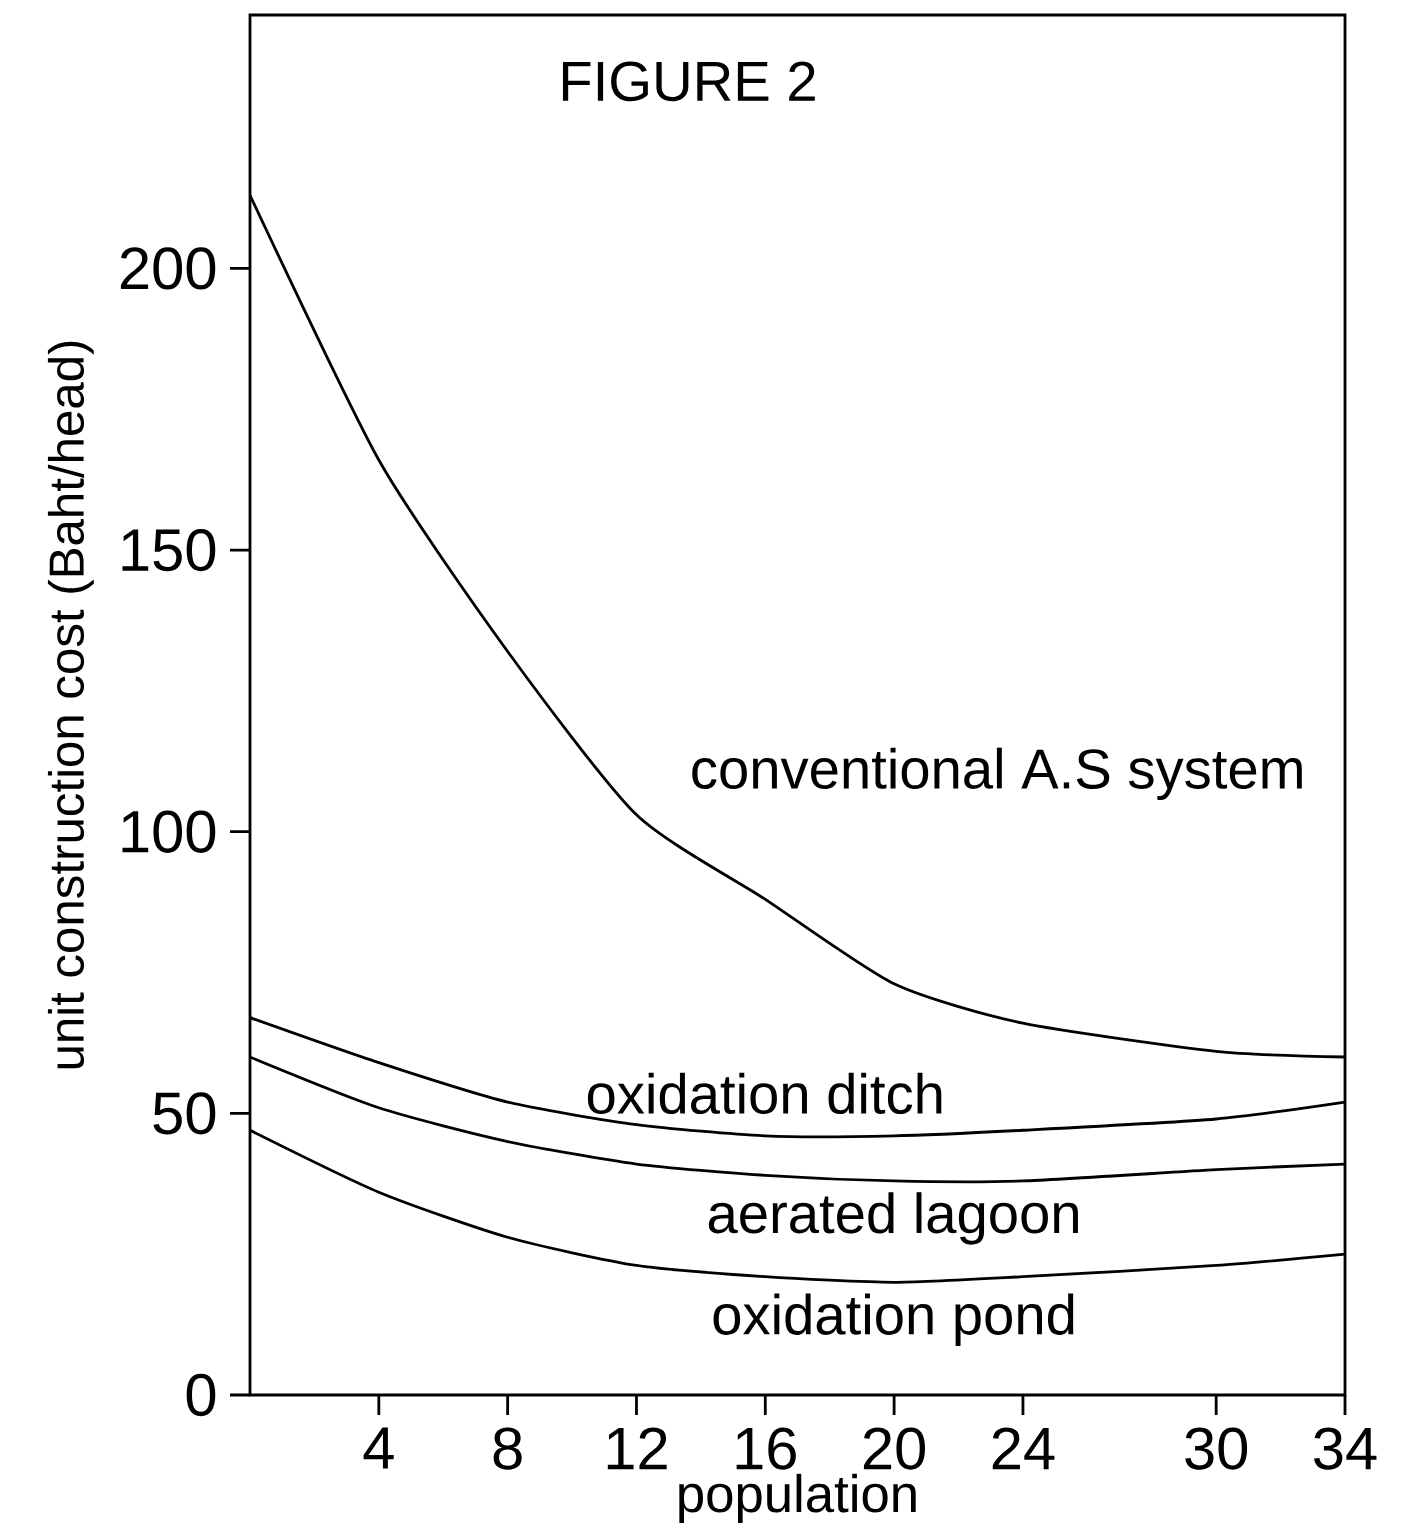  I want to click on x-tick-label: 24, so click(1023, 1448).